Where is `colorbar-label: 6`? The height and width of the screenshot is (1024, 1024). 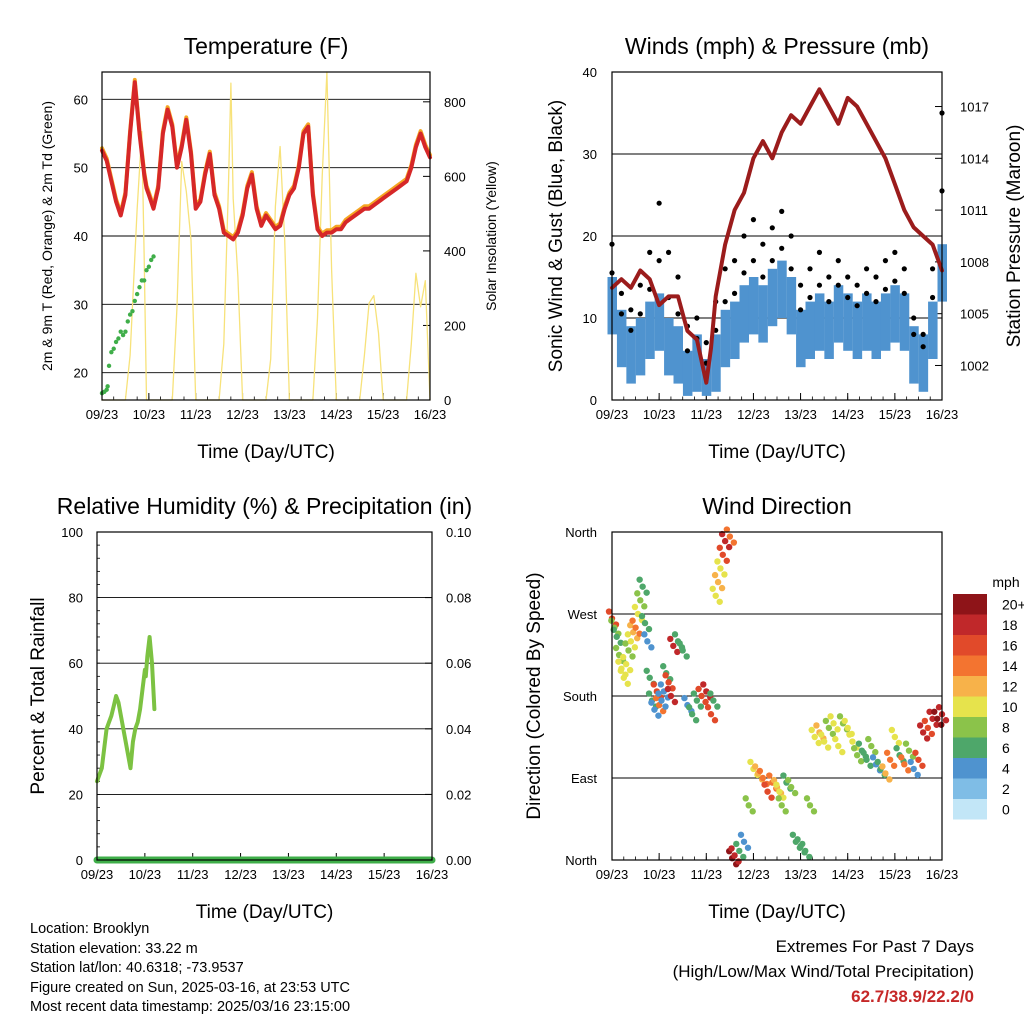
colorbar-label: 6 is located at coordinates (1006, 748).